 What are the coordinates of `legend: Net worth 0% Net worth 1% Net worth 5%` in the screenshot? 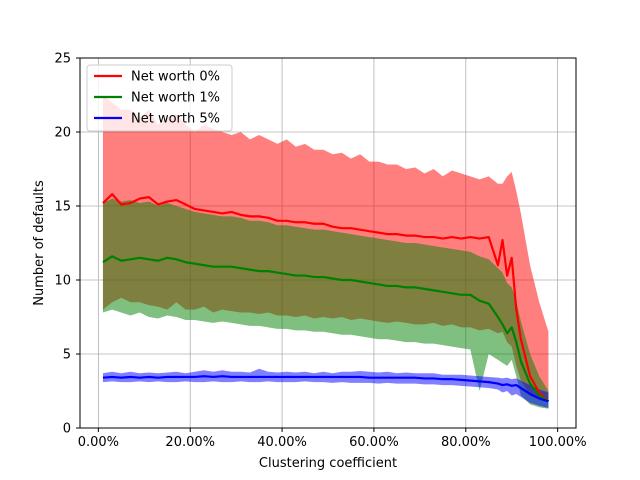 It's located at (159, 98).